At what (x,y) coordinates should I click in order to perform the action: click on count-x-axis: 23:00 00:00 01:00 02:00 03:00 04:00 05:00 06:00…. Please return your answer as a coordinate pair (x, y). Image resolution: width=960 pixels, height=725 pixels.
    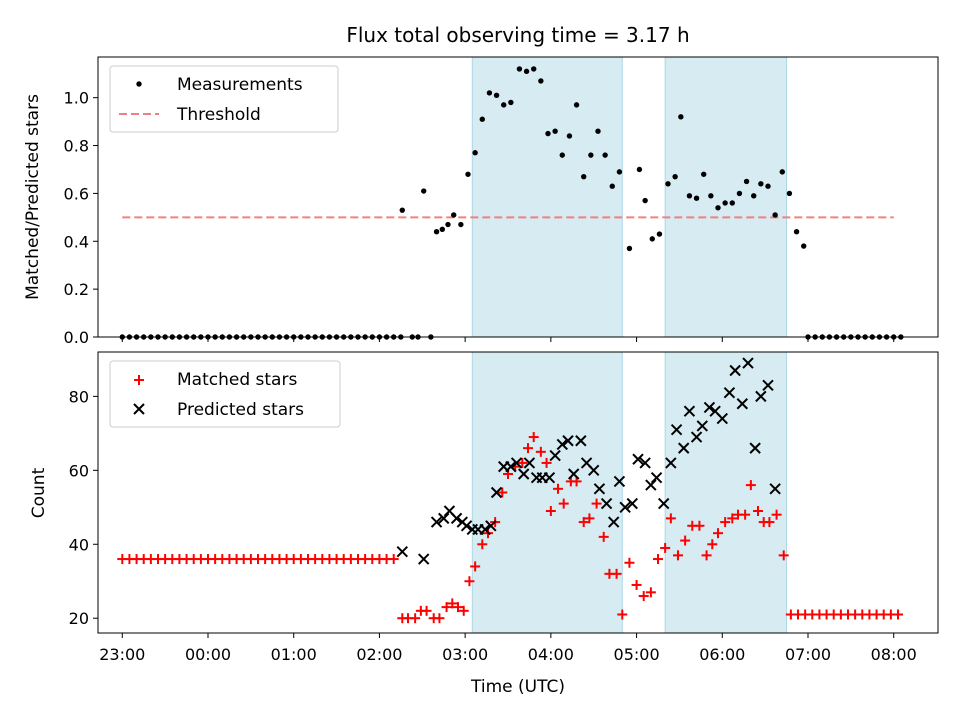
    Looking at the image, I should click on (508, 648).